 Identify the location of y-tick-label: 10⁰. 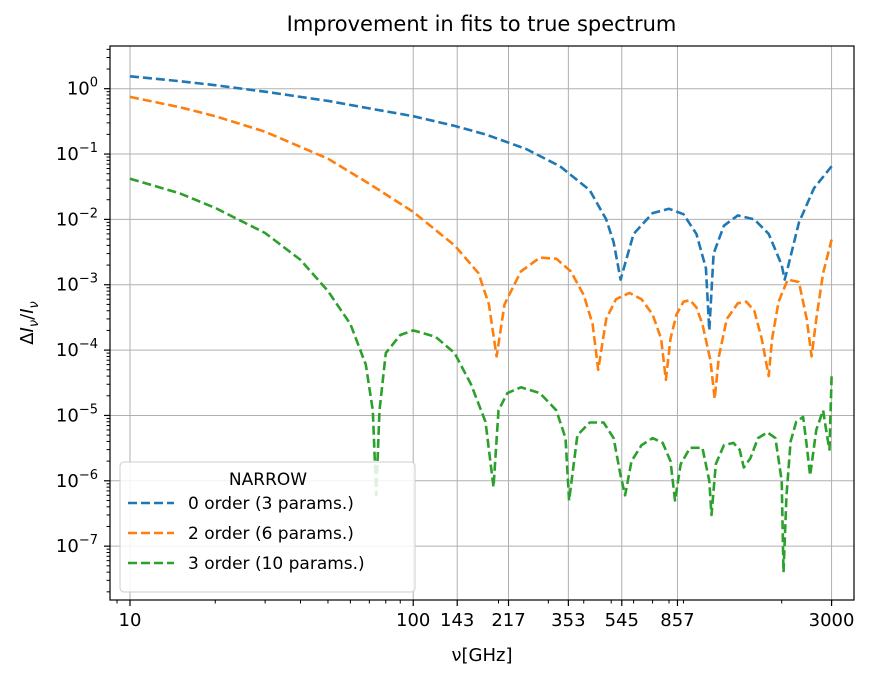
(82, 88).